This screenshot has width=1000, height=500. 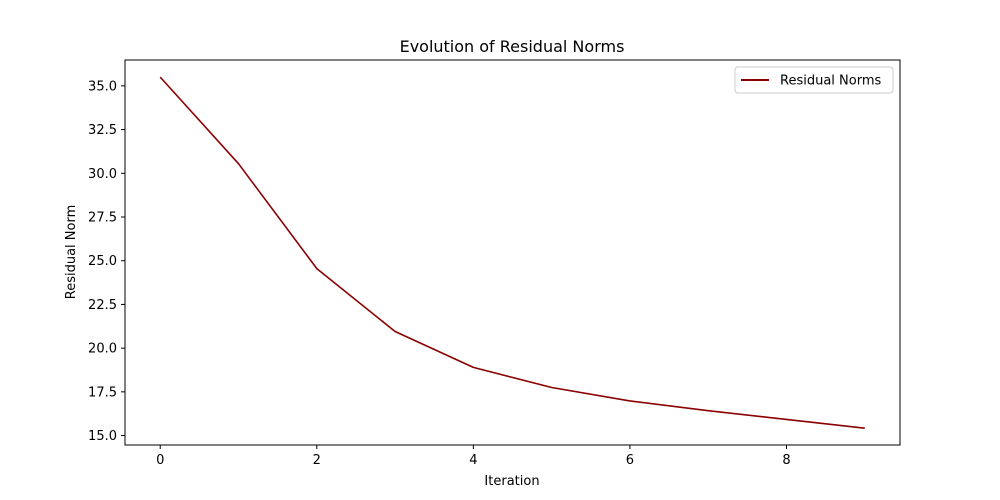 What do you see at coordinates (511, 481) in the screenshot?
I see `x-axis-label: Iteration` at bounding box center [511, 481].